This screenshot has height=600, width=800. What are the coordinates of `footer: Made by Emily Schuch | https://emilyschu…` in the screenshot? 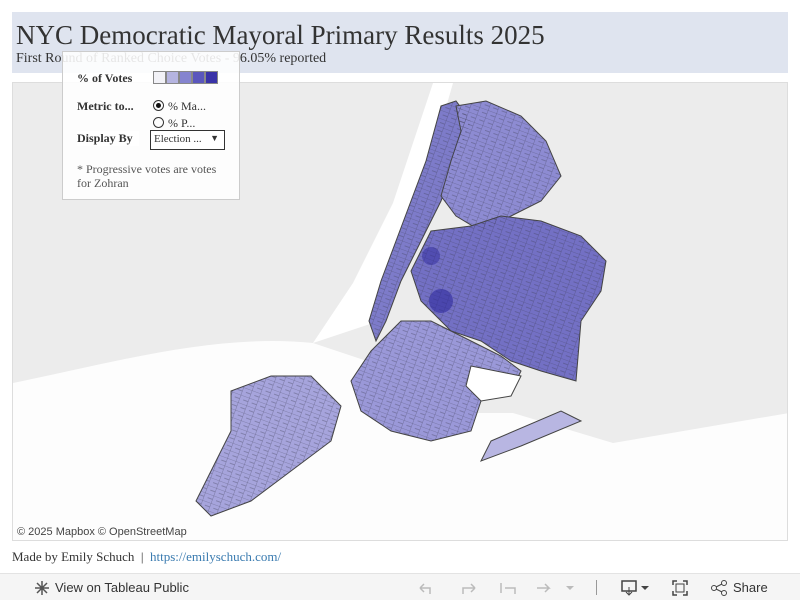 It's located at (146, 557).